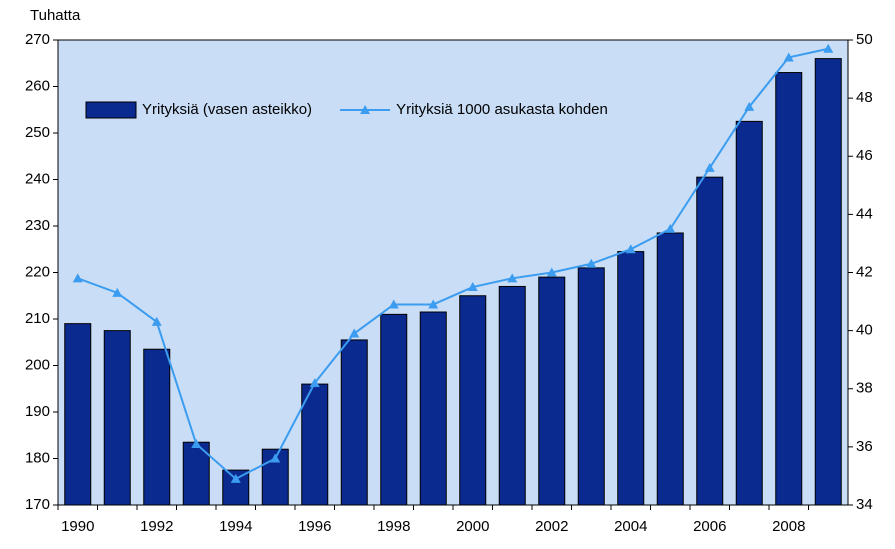 This screenshot has height=549, width=895. Describe the element at coordinates (502, 109) in the screenshot. I see `legend-label: Yrityksiä 1000 asukasta kohden` at that location.